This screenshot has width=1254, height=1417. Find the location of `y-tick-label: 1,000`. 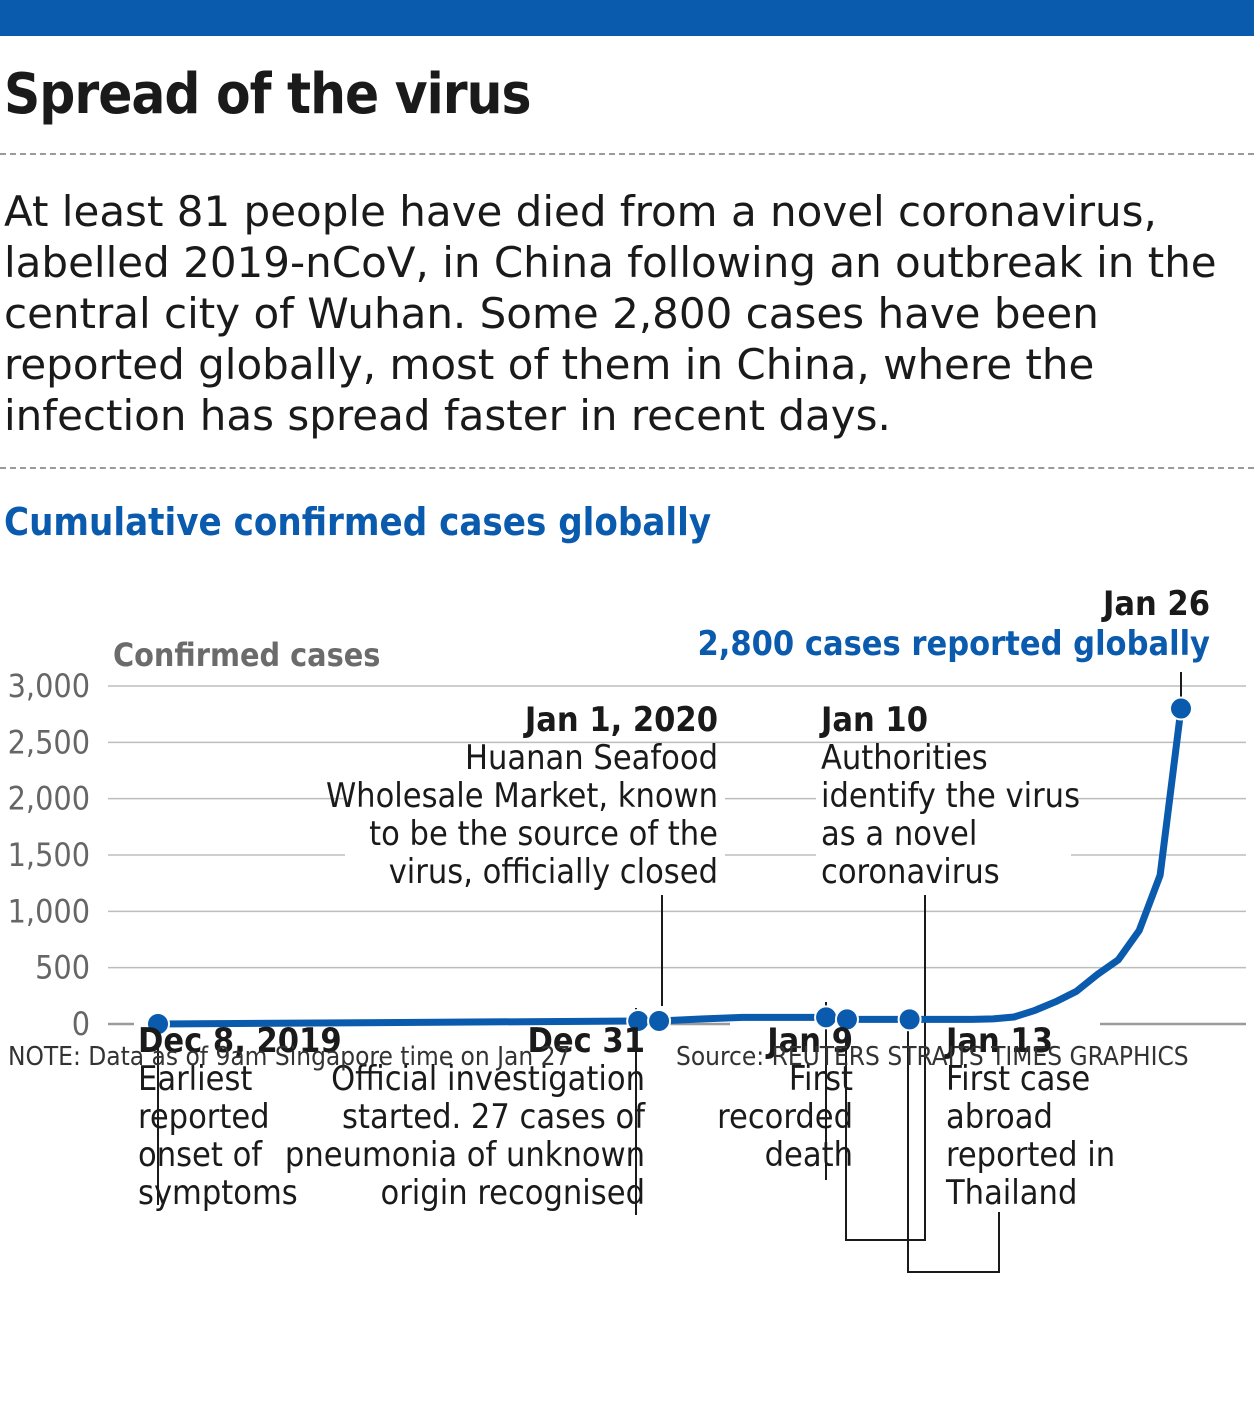

y-tick-label: 1,000 is located at coordinates (49, 911).